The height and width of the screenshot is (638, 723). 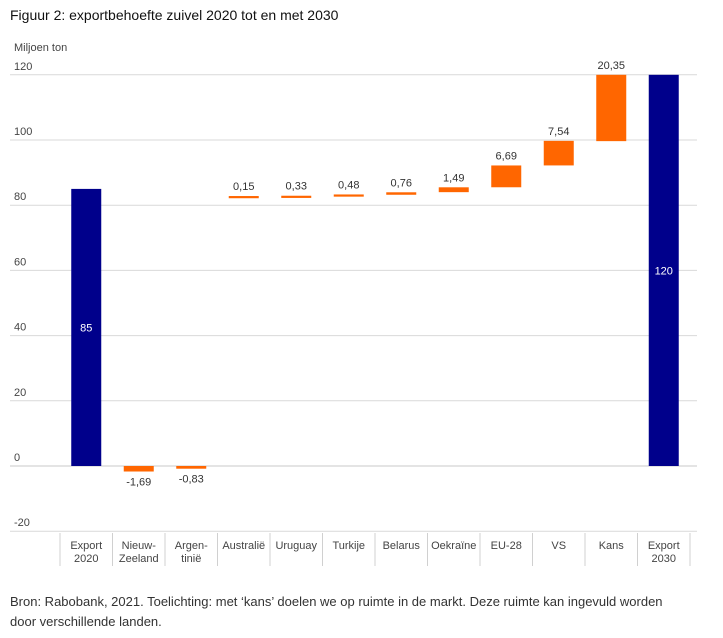 What do you see at coordinates (40, 285) in the screenshot?
I see `y-axis: Miljoen ton 120 100 80 60 40 20 0 -20` at bounding box center [40, 285].